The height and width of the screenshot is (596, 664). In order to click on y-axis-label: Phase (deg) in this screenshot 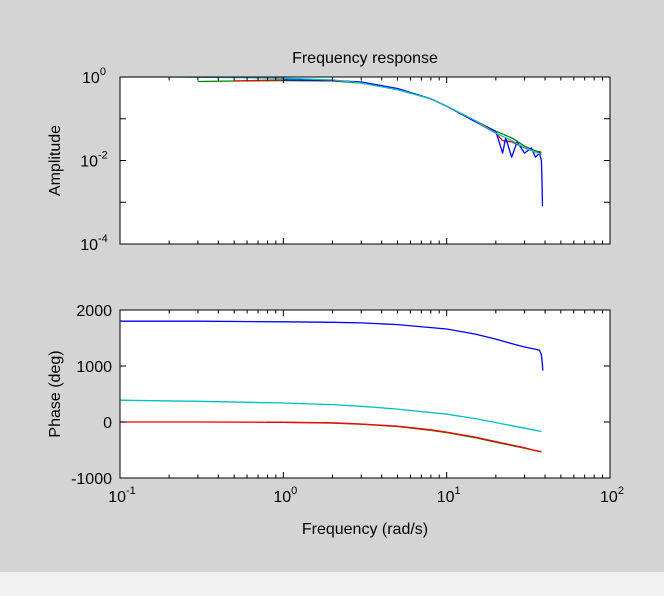, I will do `click(55, 393)`.